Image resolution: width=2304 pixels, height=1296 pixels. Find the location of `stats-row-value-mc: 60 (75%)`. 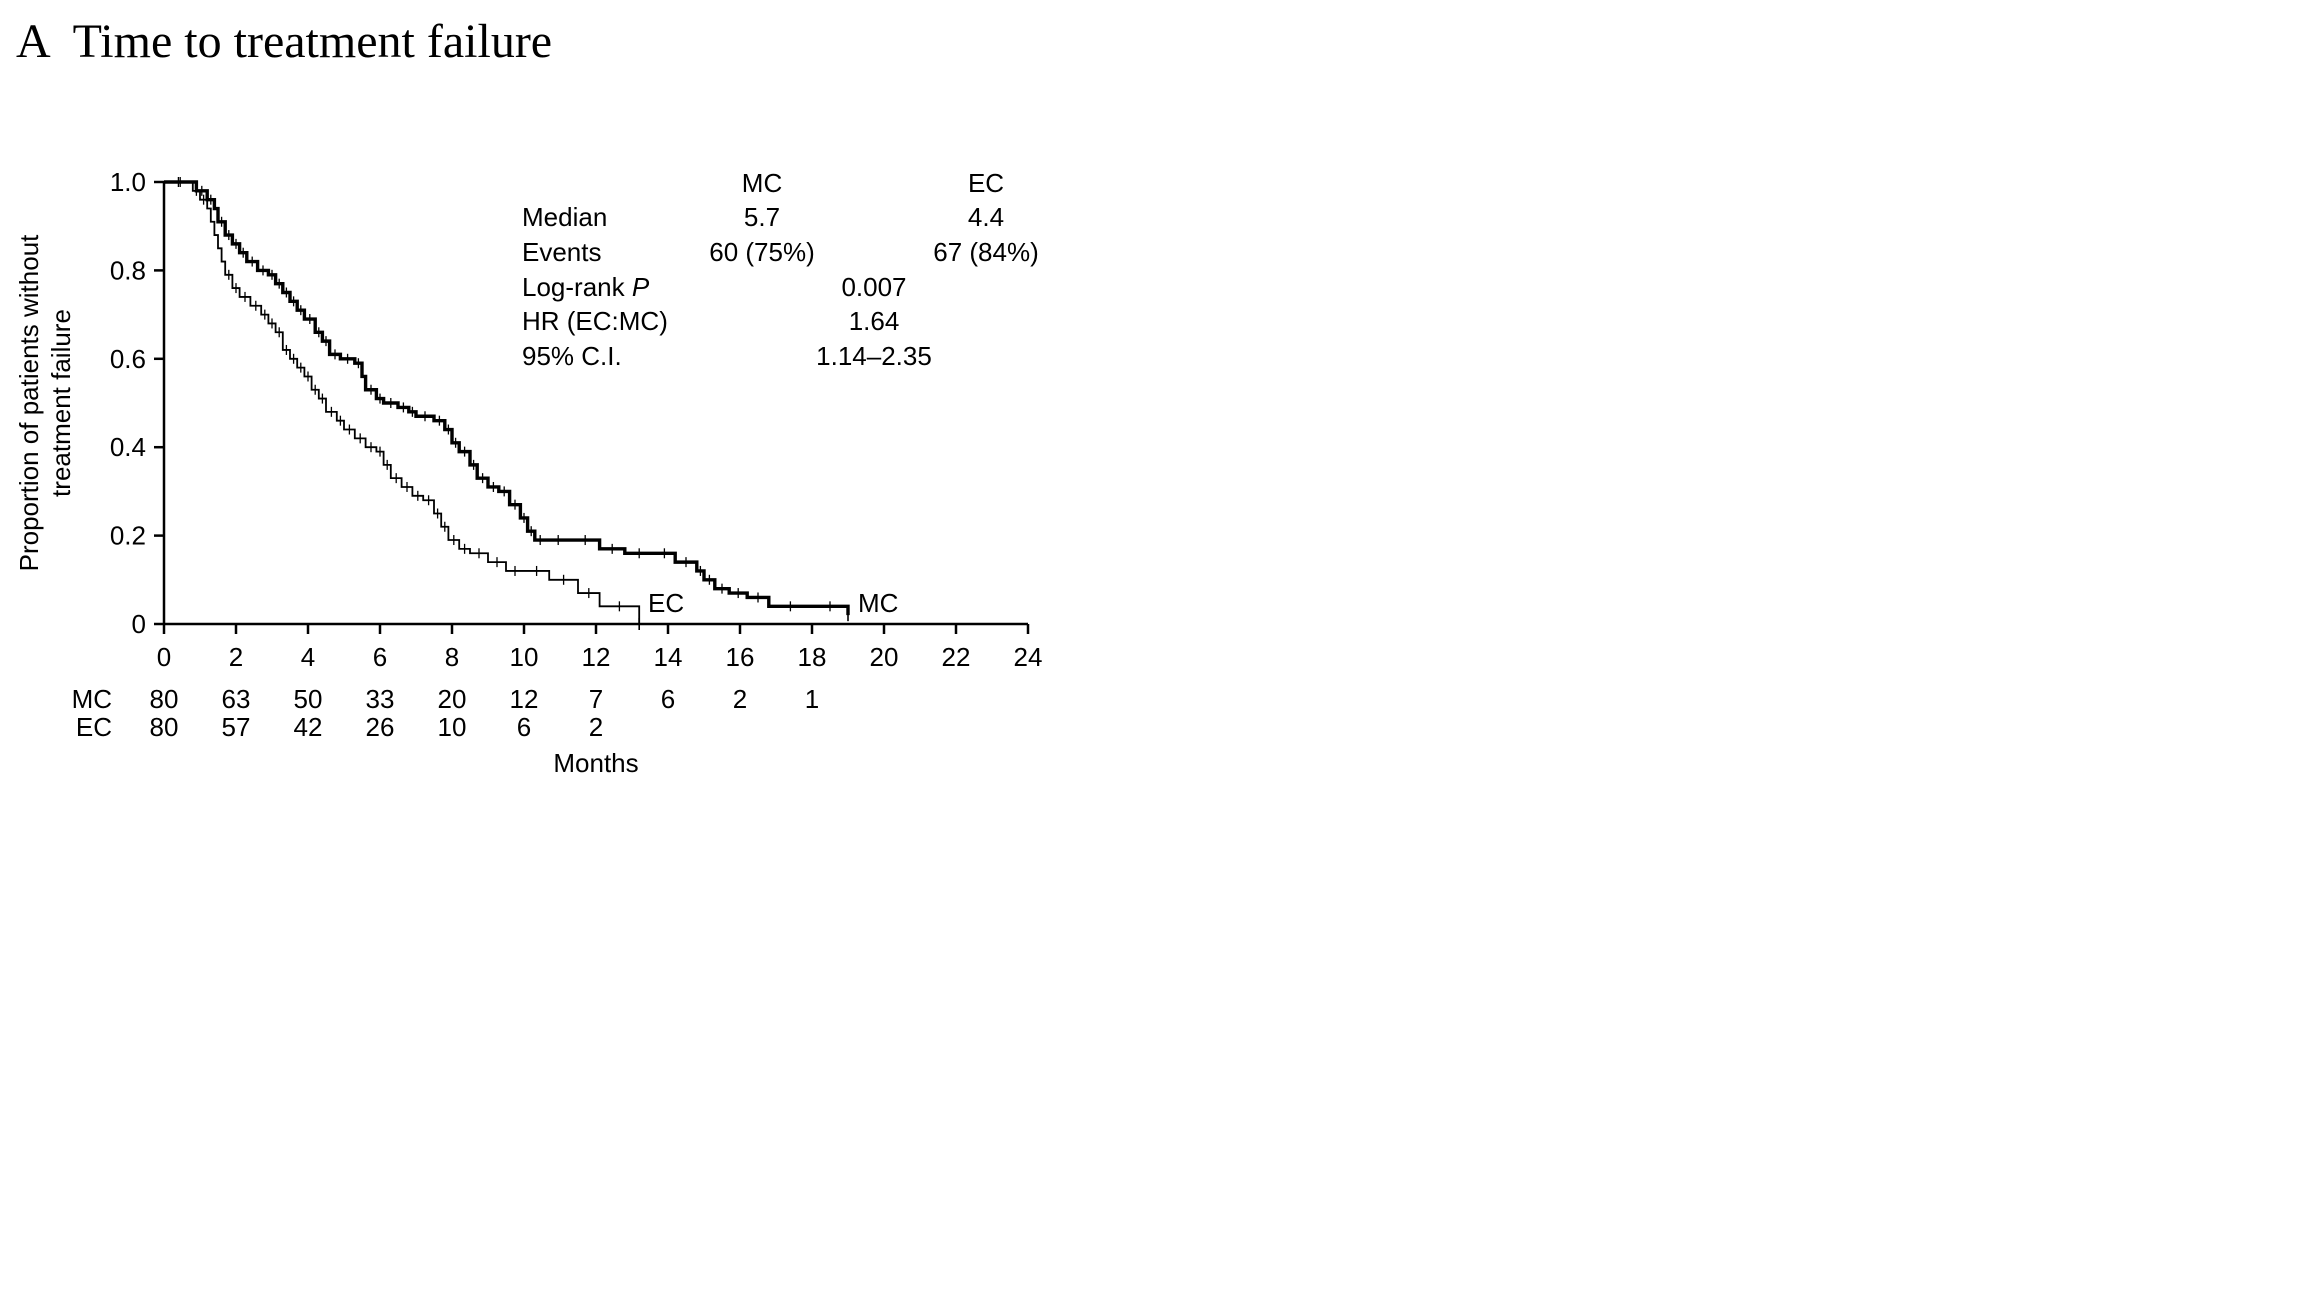

stats-row-value-mc: 60 (75%) is located at coordinates (762, 252).